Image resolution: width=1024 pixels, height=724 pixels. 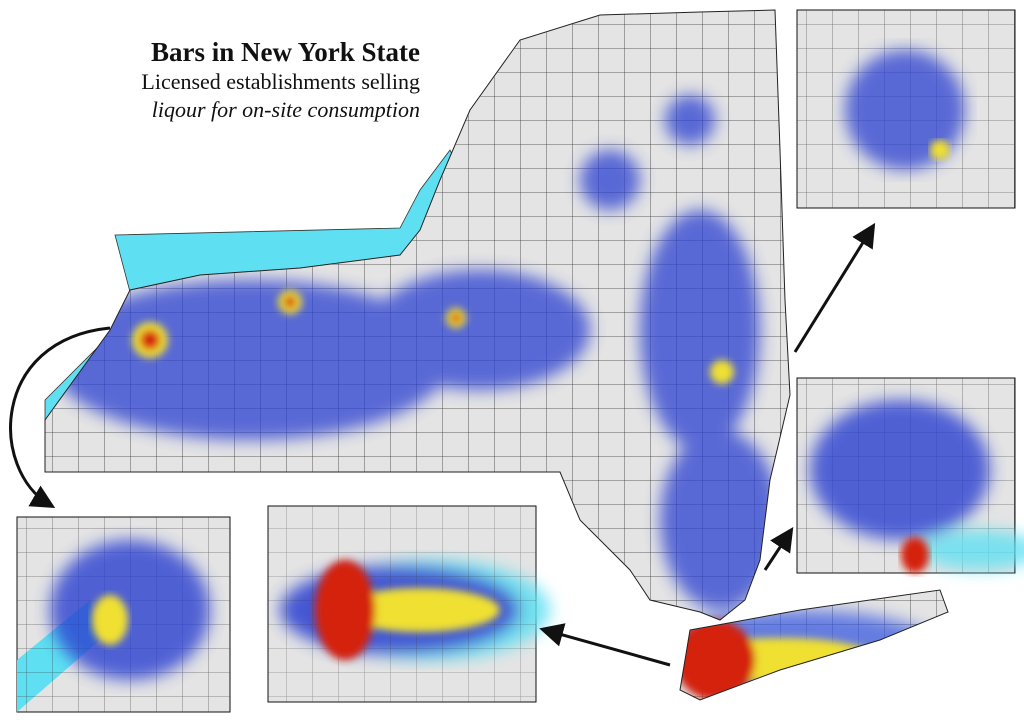 I want to click on inset-nyc, so click(x=408, y=604).